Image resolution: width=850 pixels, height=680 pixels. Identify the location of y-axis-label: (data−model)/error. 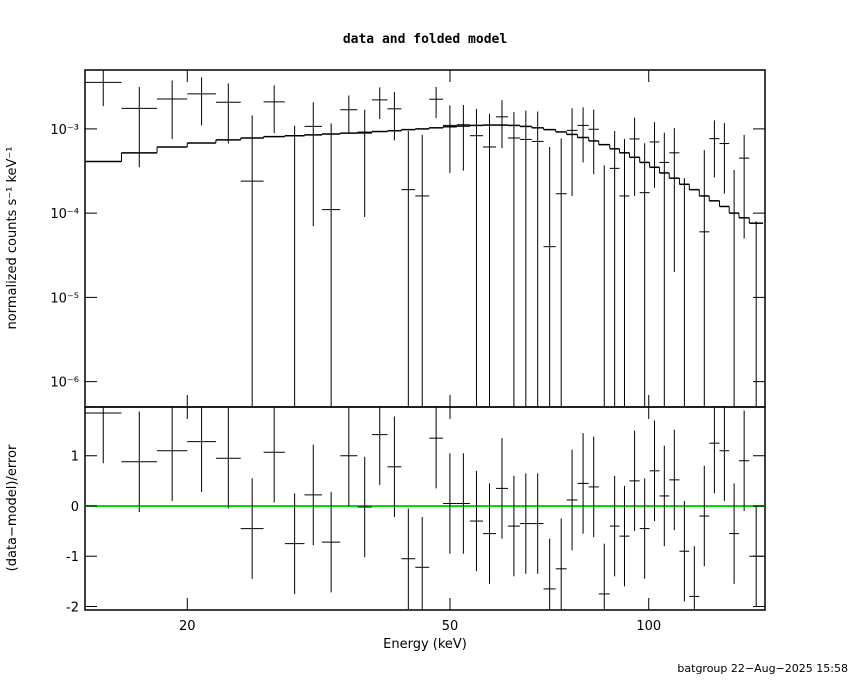
(12, 507).